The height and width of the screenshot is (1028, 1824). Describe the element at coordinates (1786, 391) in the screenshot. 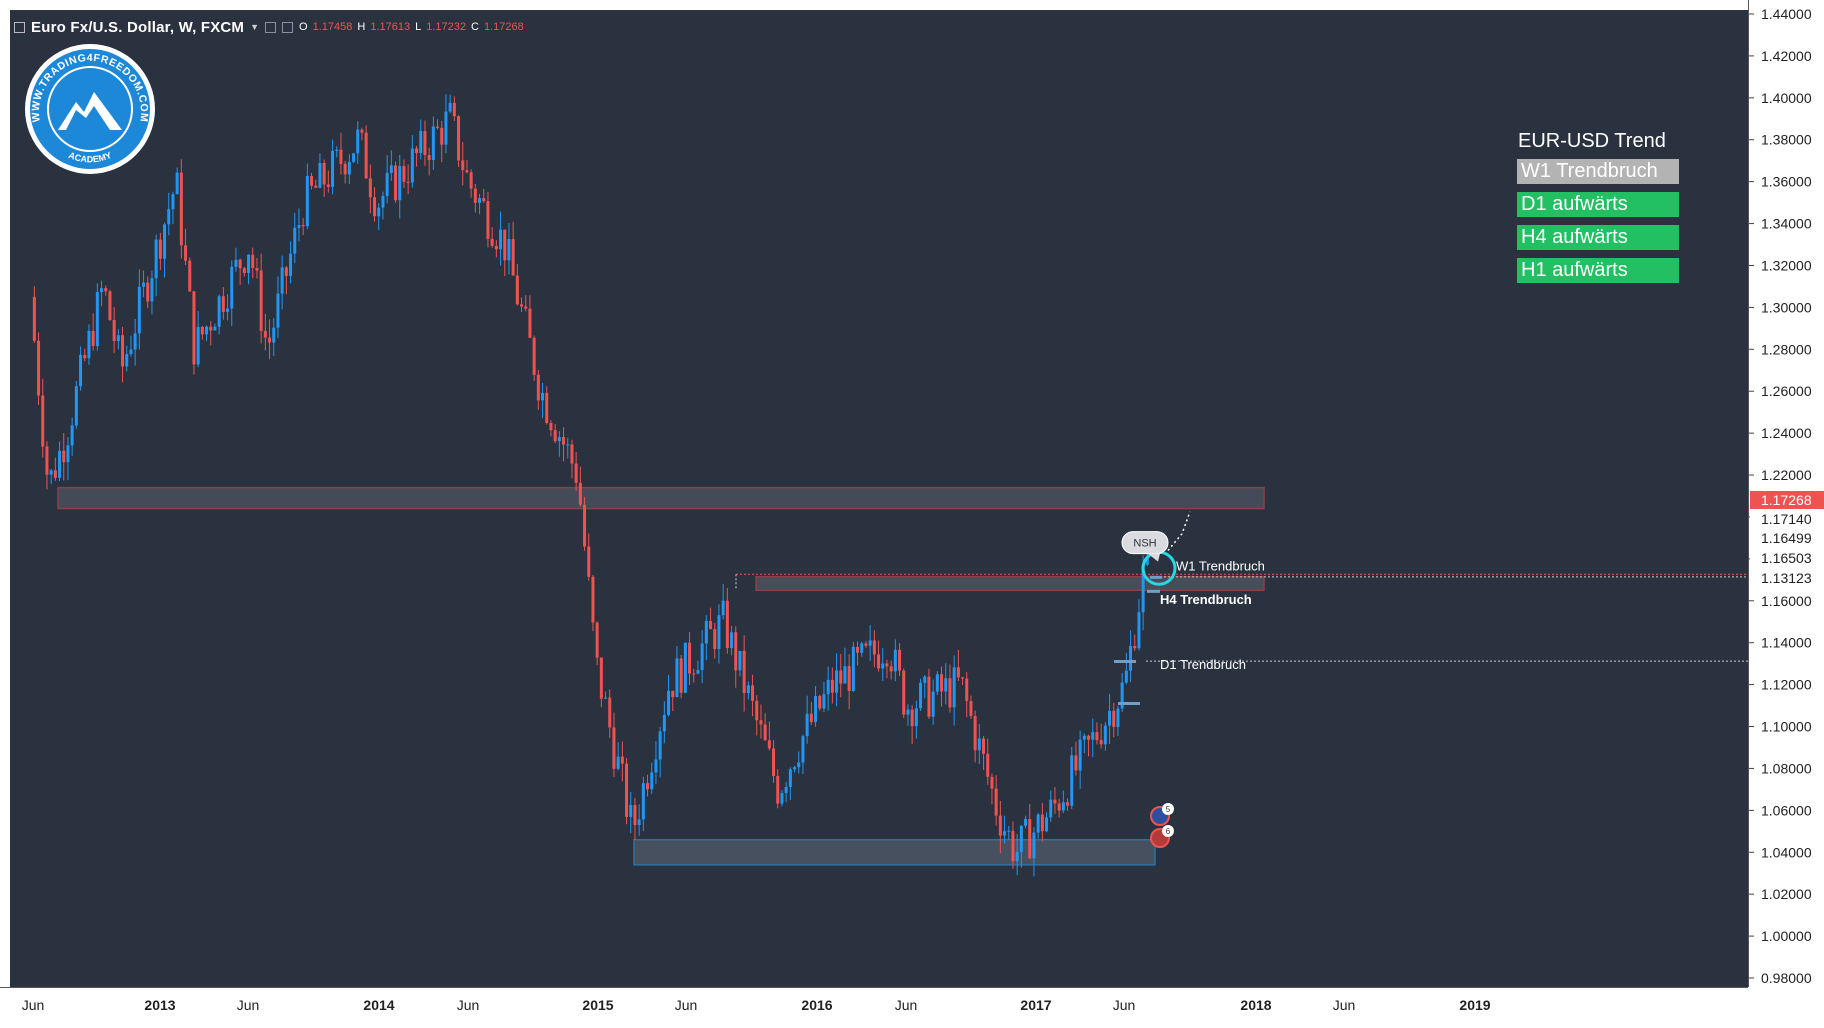

I see `price-label: 1.26000` at that location.